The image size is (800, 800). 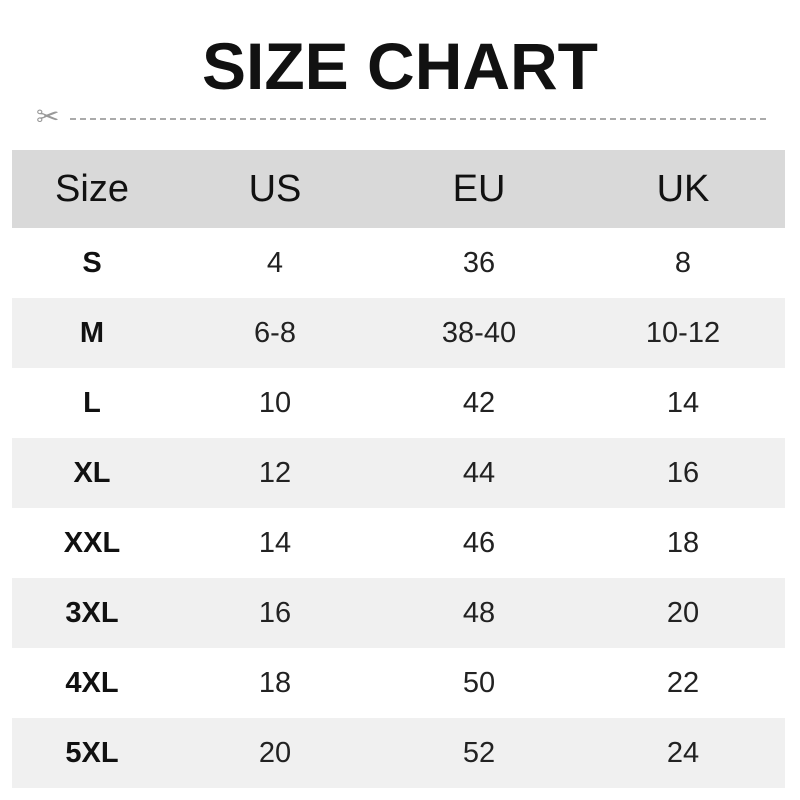 I want to click on scissors-icon: ✂, so click(x=48, y=116).